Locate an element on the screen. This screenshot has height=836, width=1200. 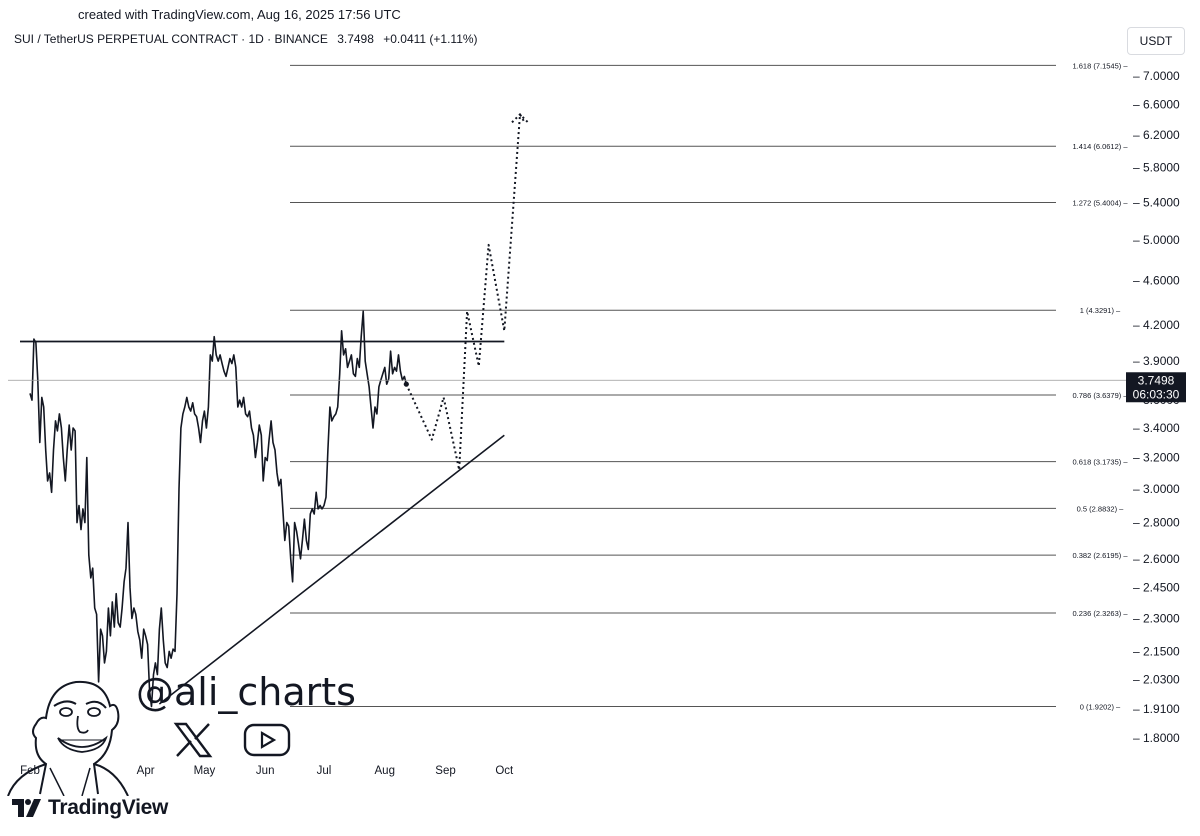
currency-button: USDT is located at coordinates (1156, 41).